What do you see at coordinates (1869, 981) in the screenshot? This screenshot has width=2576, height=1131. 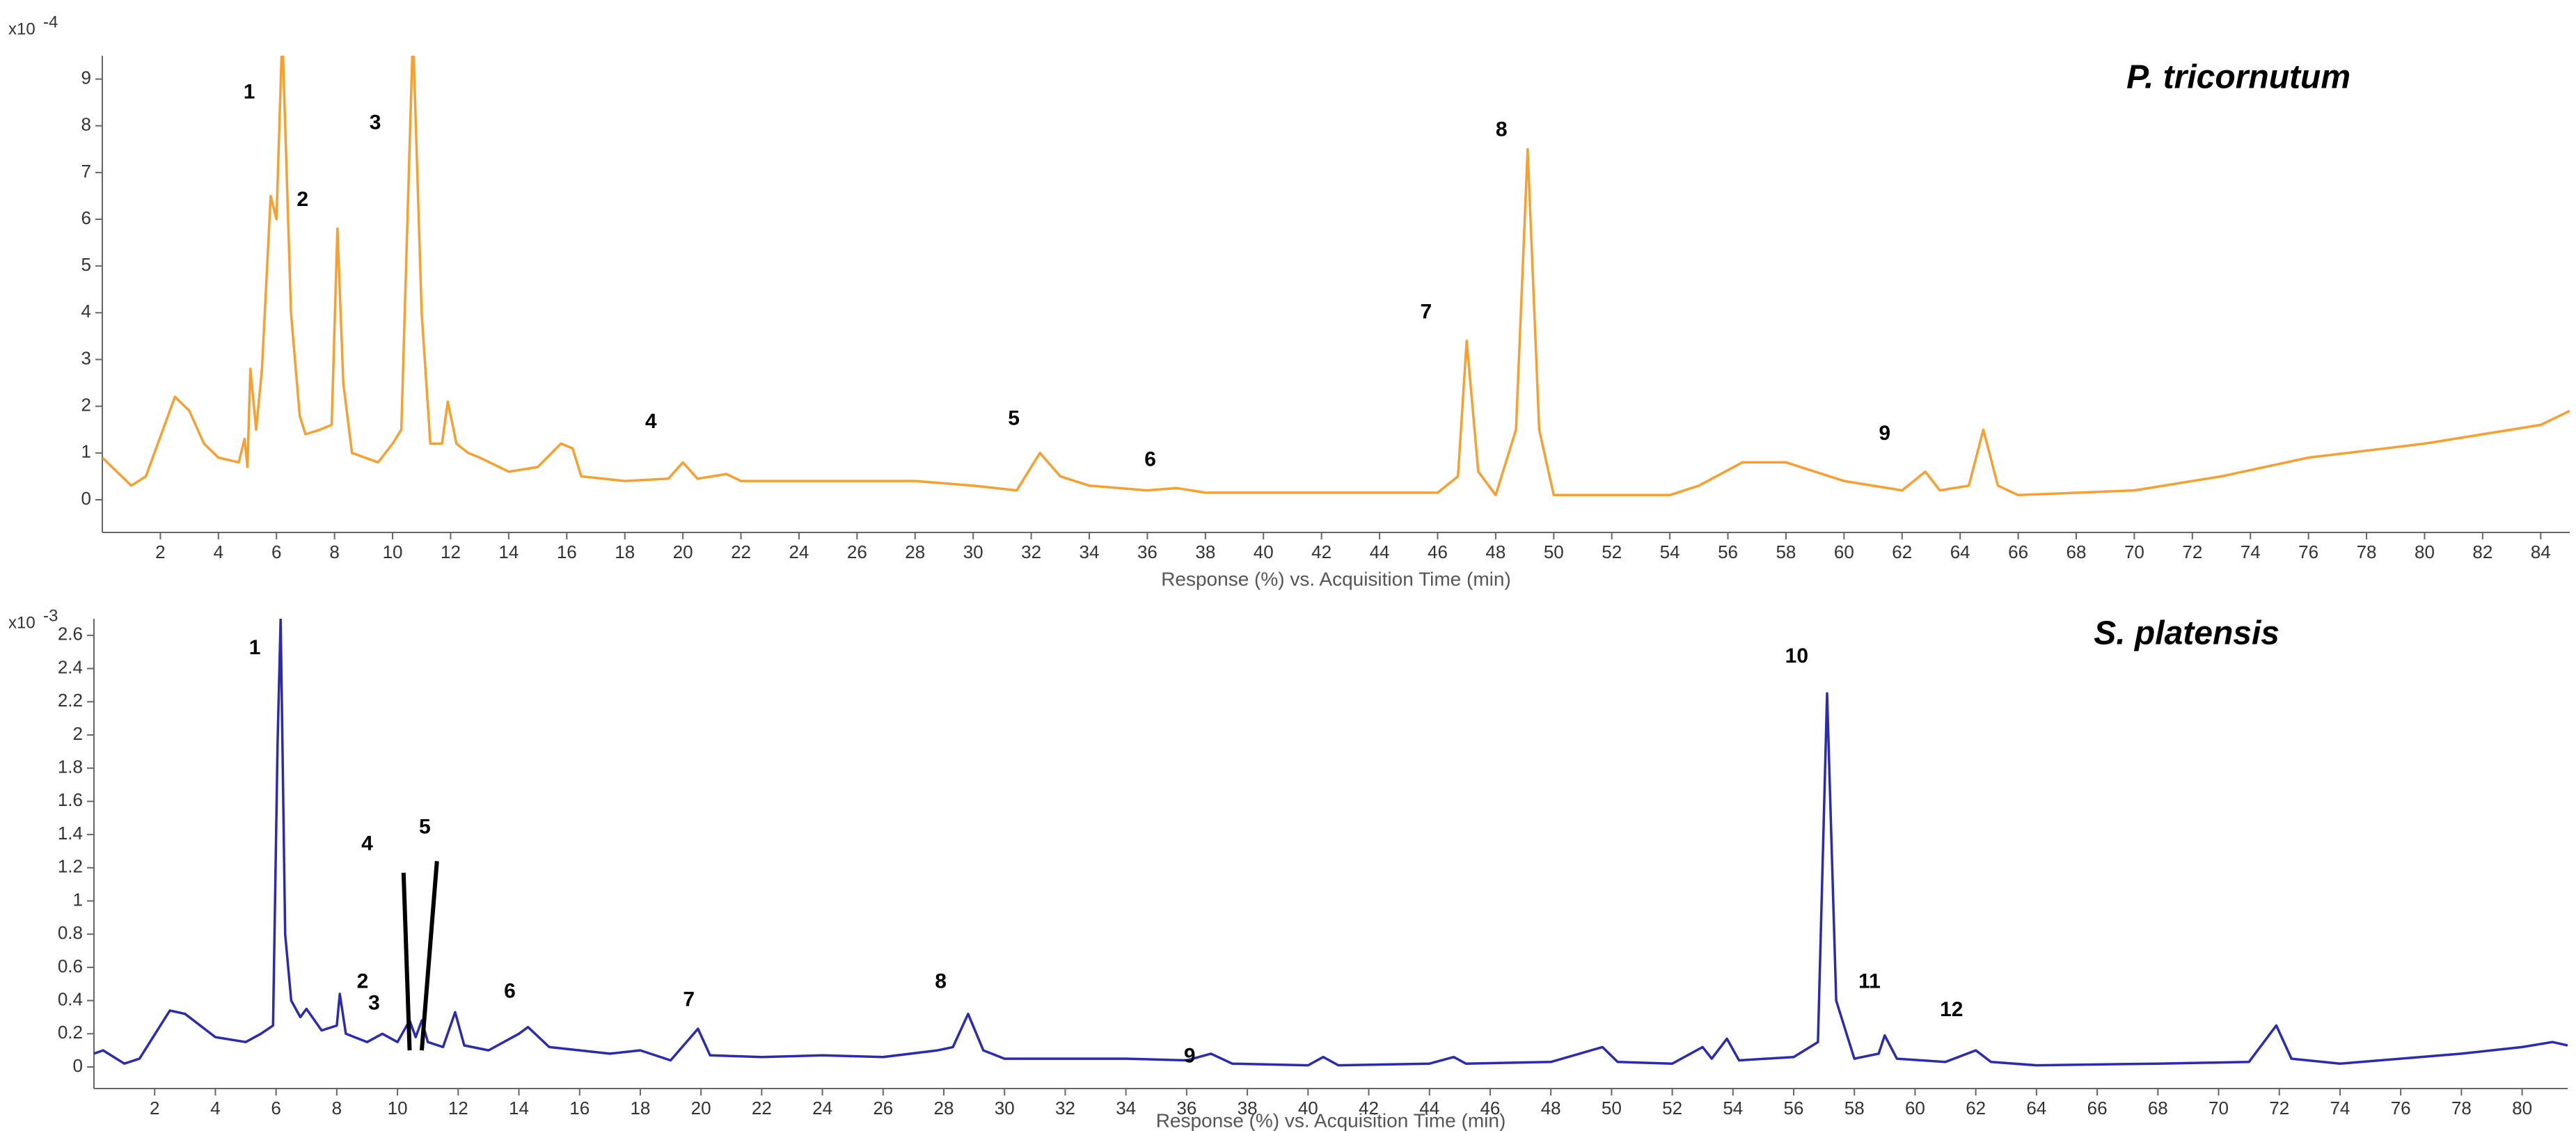 I see `peak-label: 11` at bounding box center [1869, 981].